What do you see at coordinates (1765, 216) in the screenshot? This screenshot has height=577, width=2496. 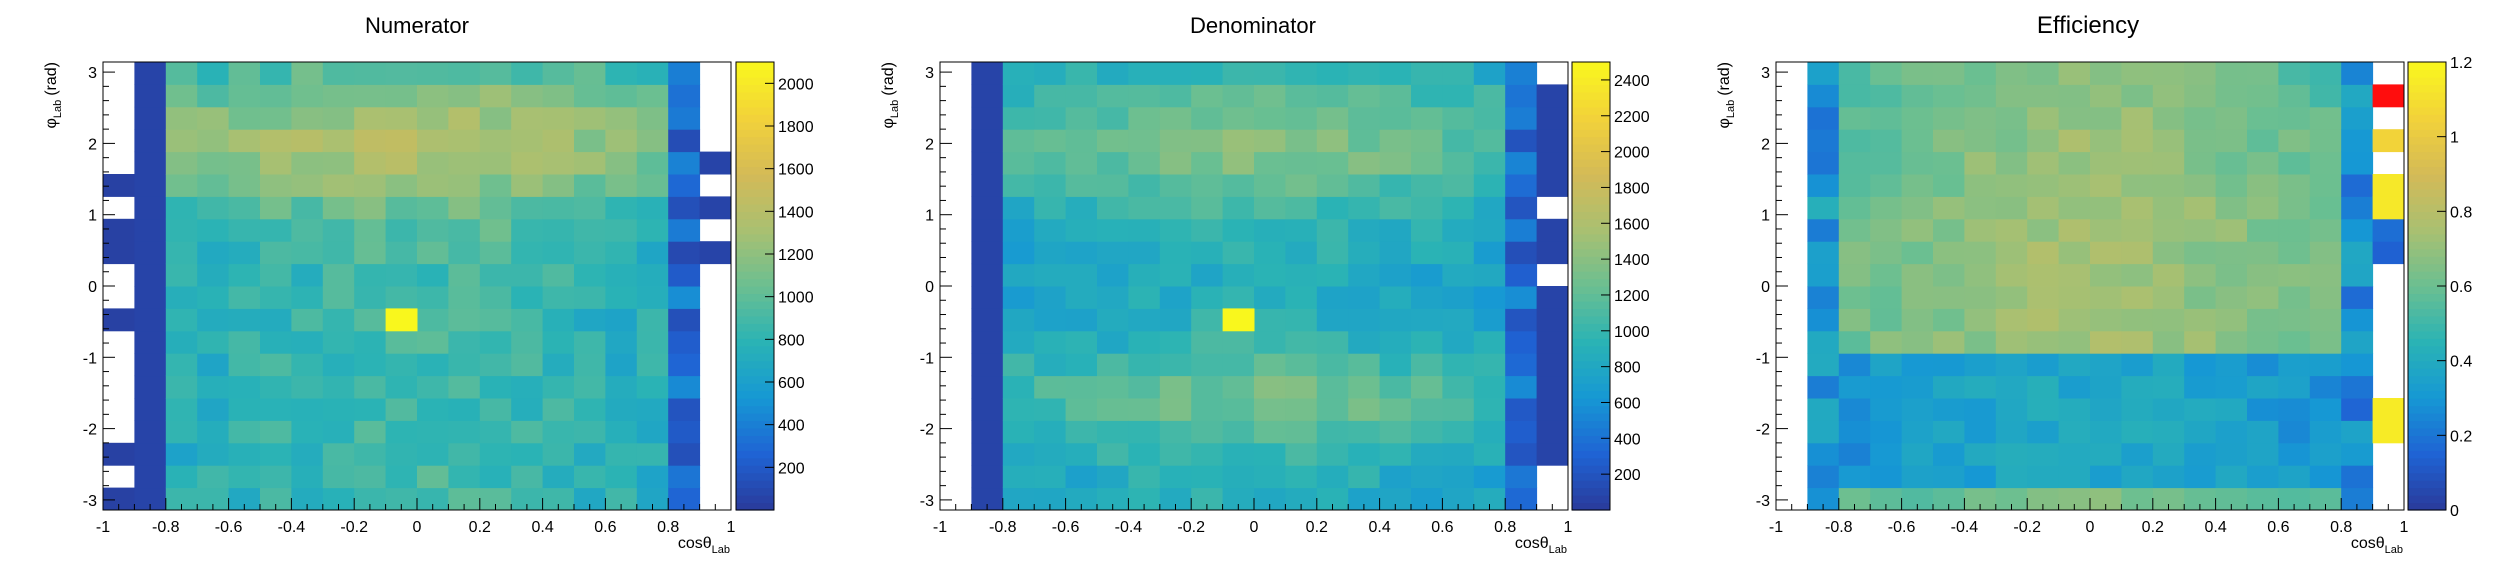 I see `y-tick-label: 1` at bounding box center [1765, 216].